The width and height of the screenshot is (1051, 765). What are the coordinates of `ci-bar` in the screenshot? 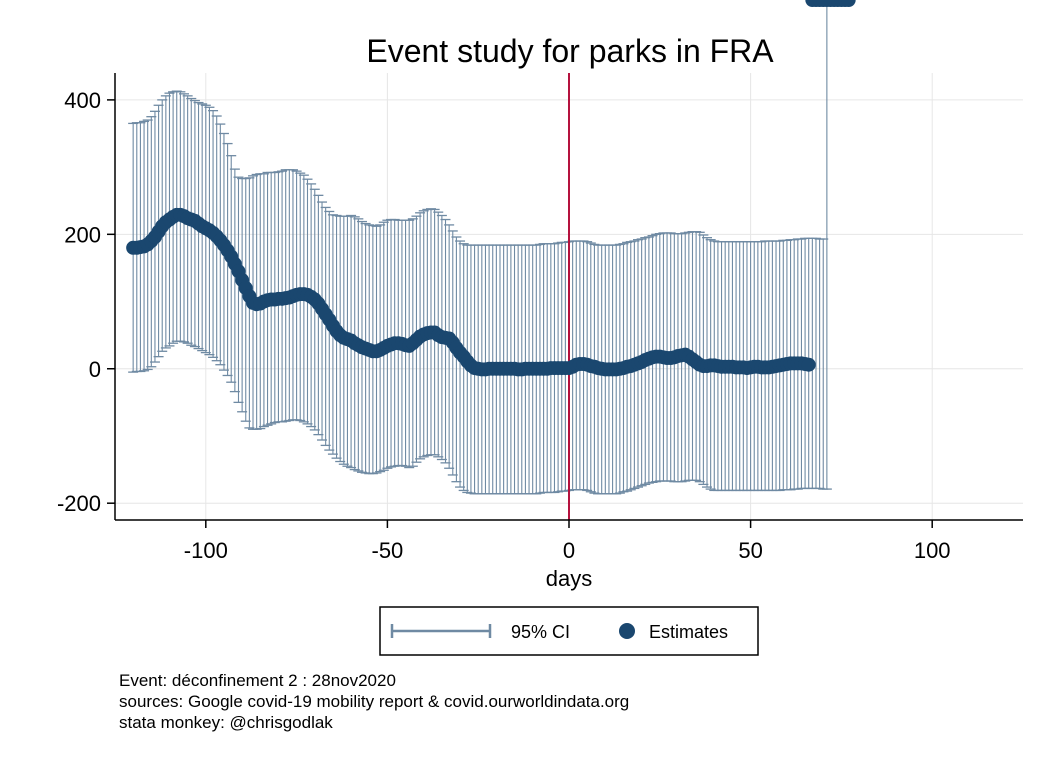 It's located at (826, 245).